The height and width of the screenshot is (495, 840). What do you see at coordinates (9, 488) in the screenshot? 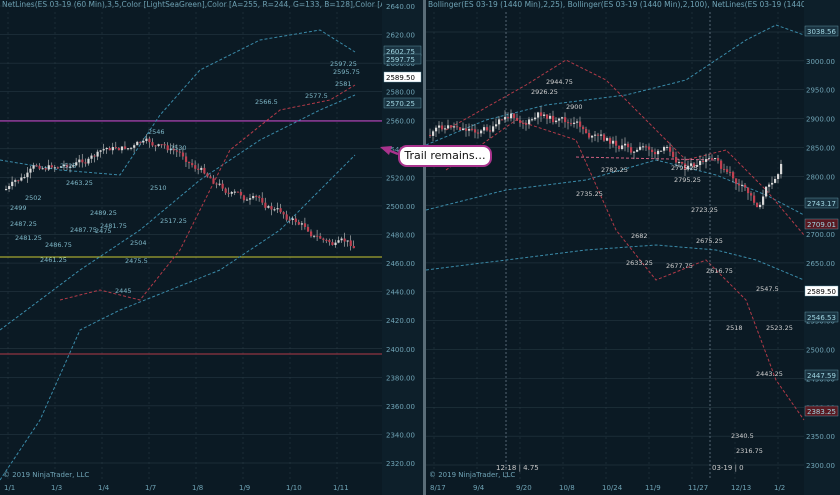
I see `x-tick-label: 1/1` at bounding box center [9, 488].